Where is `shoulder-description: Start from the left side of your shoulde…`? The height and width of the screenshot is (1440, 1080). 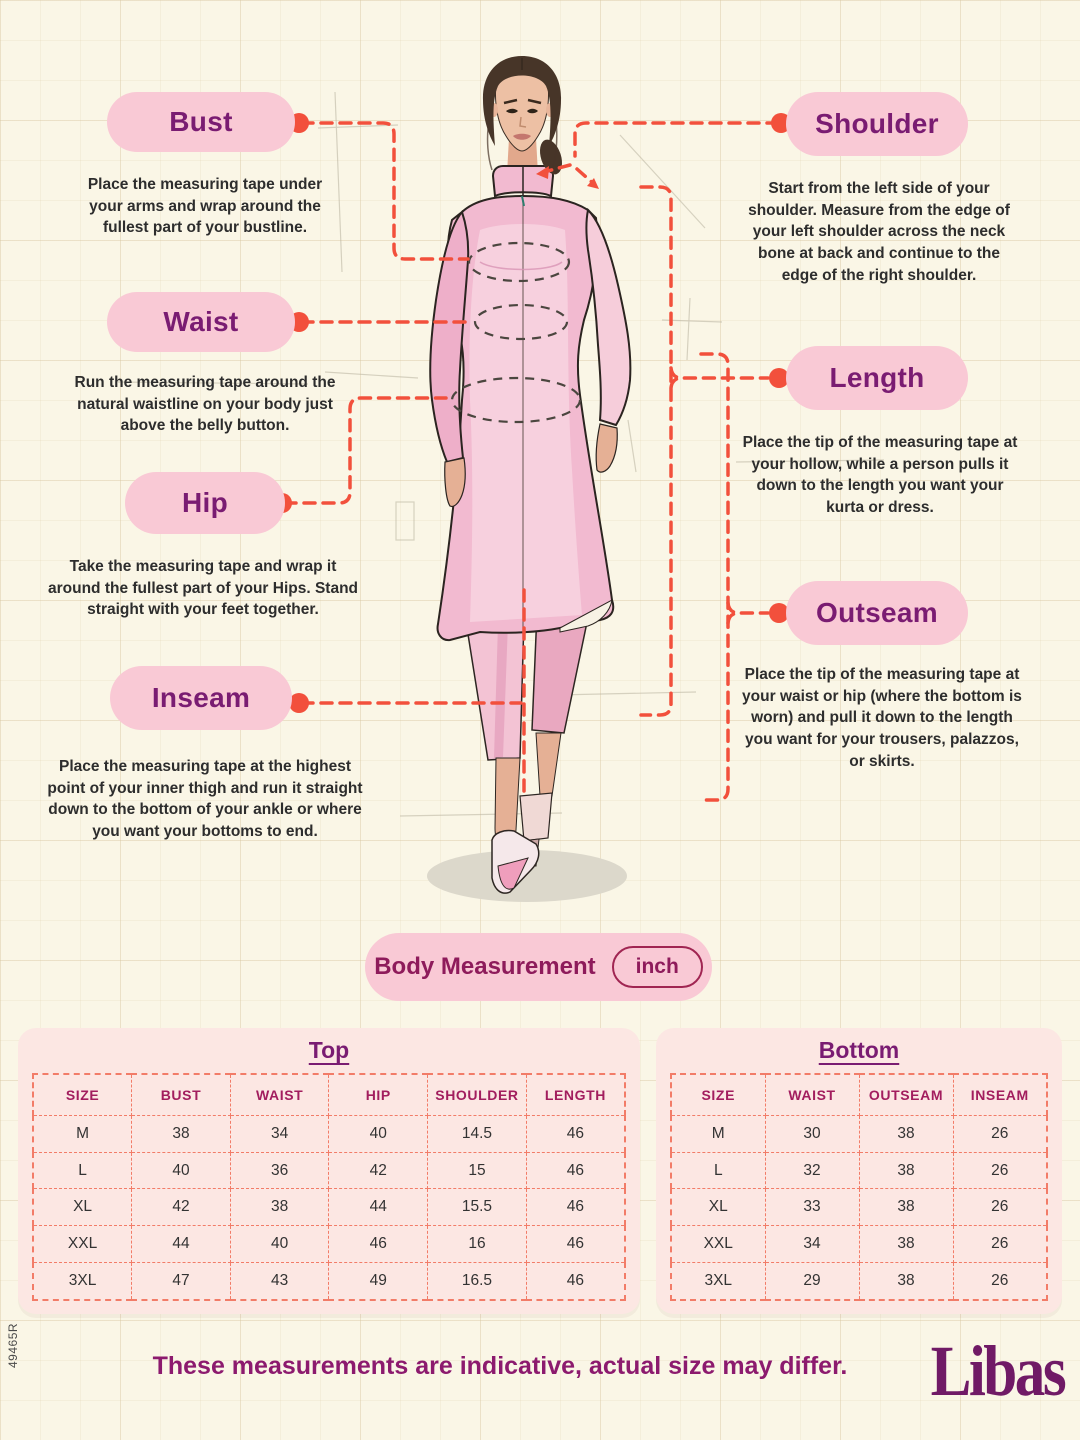 shoulder-description: Start from the left side of your shoulde… is located at coordinates (879, 232).